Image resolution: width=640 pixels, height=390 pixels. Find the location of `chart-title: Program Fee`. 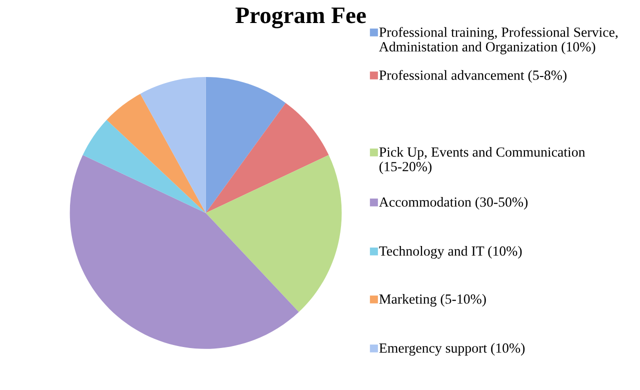

chart-title: Program Fee is located at coordinates (301, 18).